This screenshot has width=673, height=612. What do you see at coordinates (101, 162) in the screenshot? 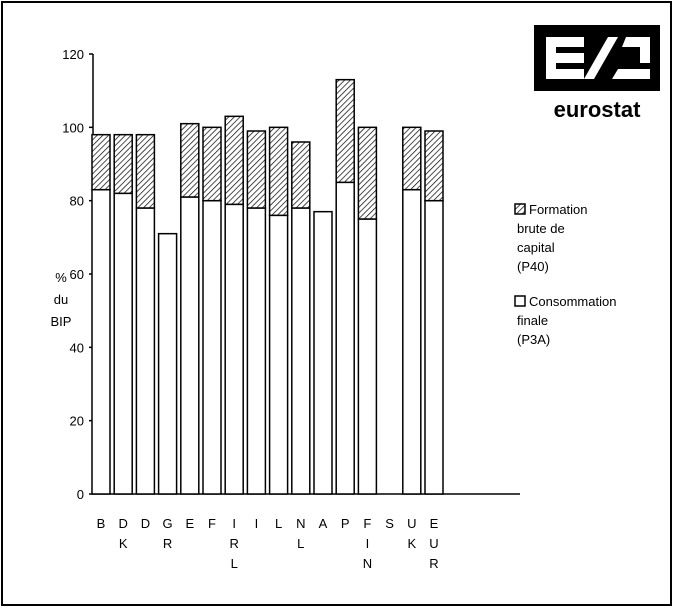
I see `bar-formation-b` at bounding box center [101, 162].